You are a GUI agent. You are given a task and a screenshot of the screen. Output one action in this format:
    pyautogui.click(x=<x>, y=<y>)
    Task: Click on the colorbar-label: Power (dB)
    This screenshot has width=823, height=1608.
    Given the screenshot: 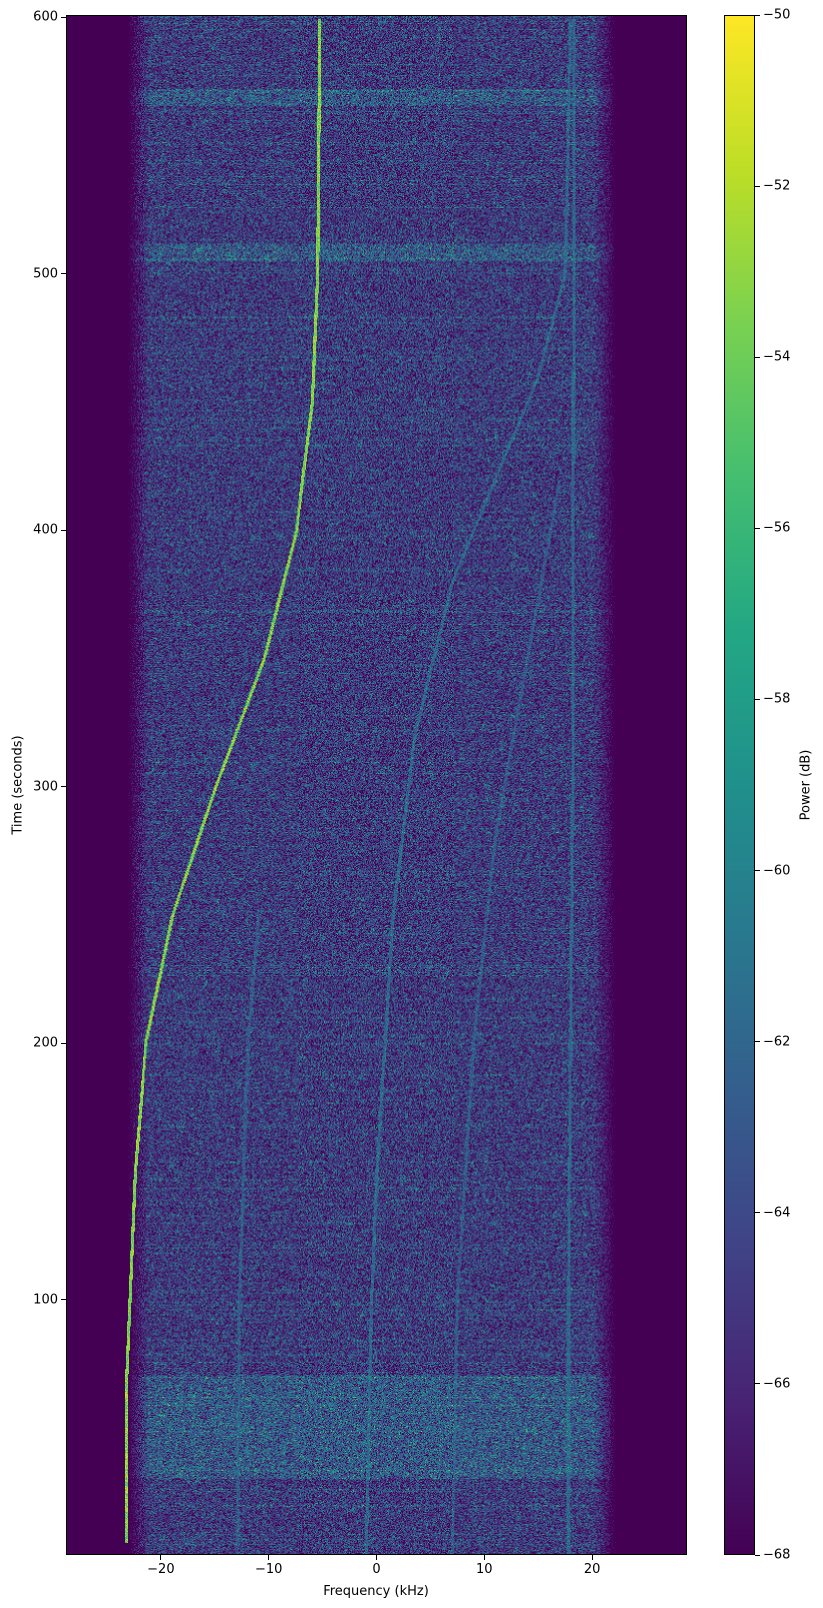 What is the action you would take?
    pyautogui.click(x=806, y=785)
    